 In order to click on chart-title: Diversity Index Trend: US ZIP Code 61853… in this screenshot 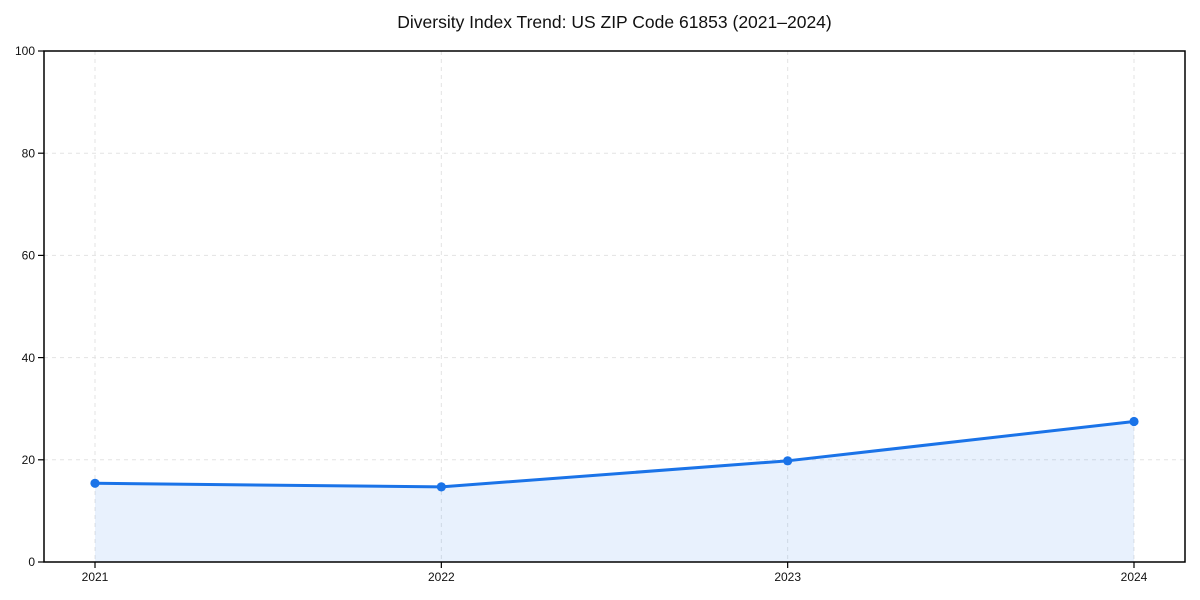, I will do `click(614, 22)`.